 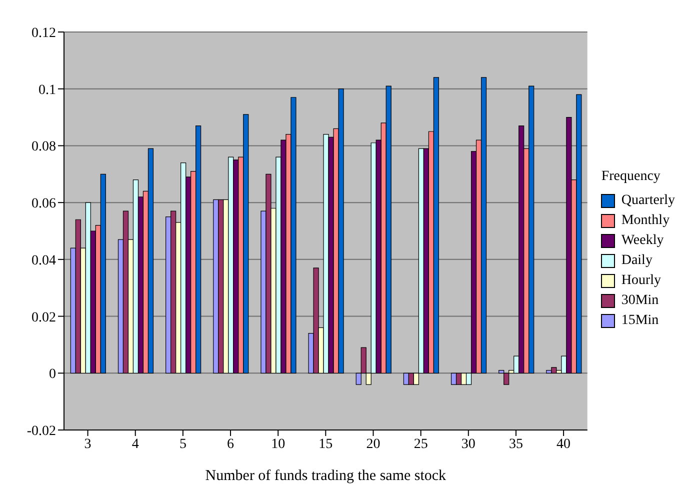 I want to click on bar, so click(x=453, y=378).